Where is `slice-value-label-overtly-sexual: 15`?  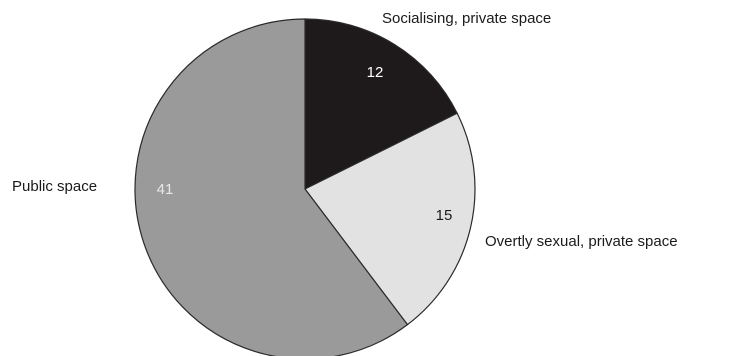
slice-value-label-overtly-sexual: 15 is located at coordinates (444, 215).